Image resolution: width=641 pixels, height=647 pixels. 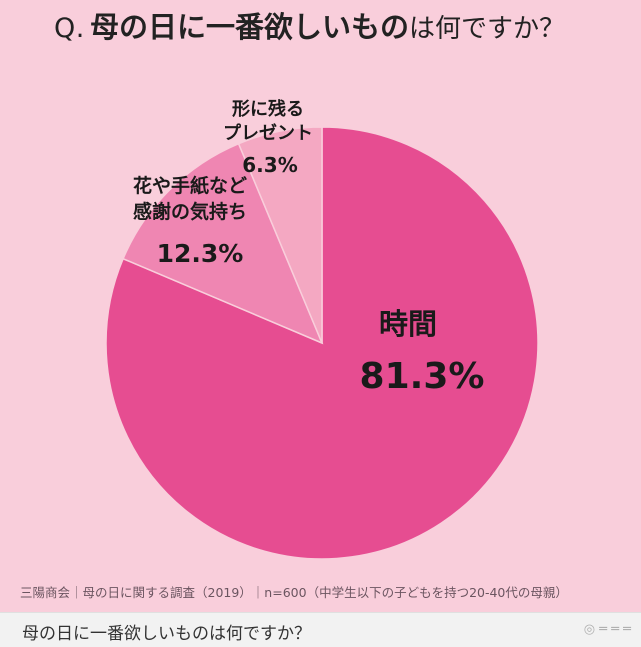 What do you see at coordinates (268, 133) in the screenshot?
I see `slice-label: プレゼント` at bounding box center [268, 133].